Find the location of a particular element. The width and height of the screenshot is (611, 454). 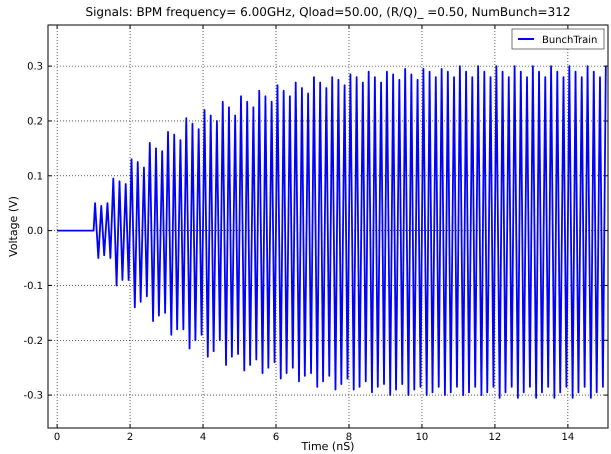

x-tick-label: 12 is located at coordinates (495, 437).